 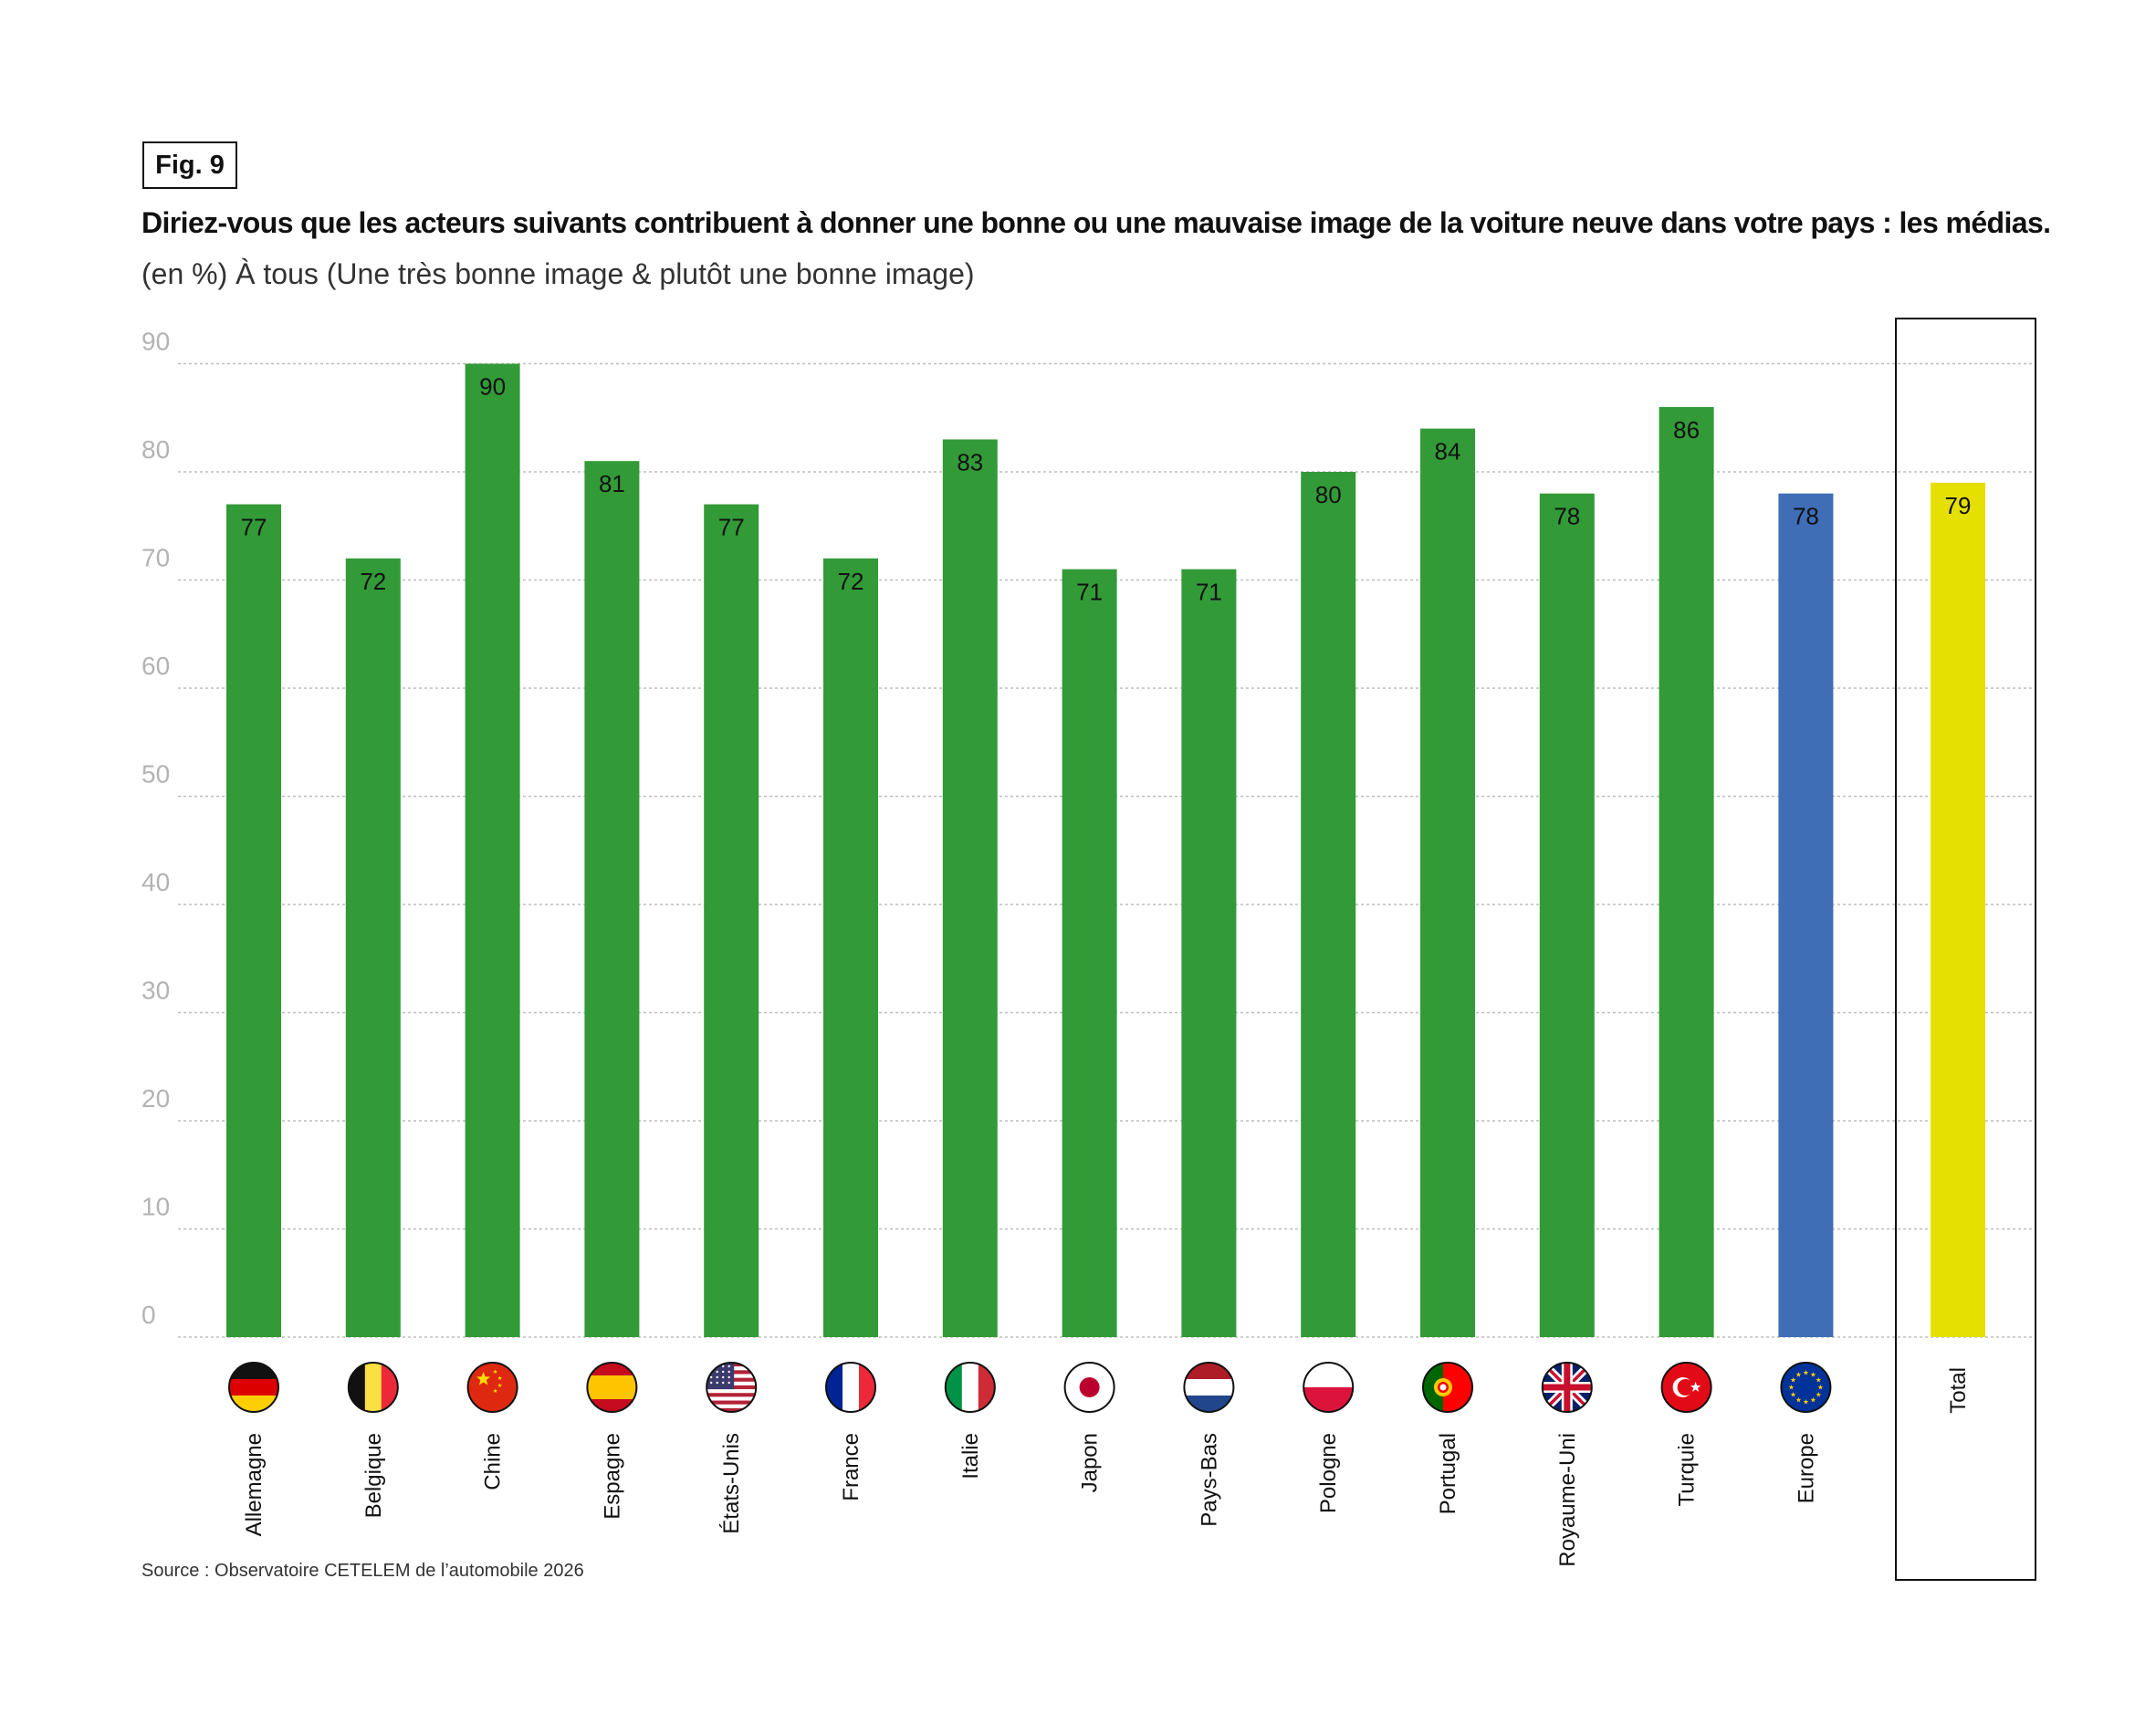 What do you see at coordinates (492, 1387) in the screenshot?
I see `cn-flag-icon` at bounding box center [492, 1387].